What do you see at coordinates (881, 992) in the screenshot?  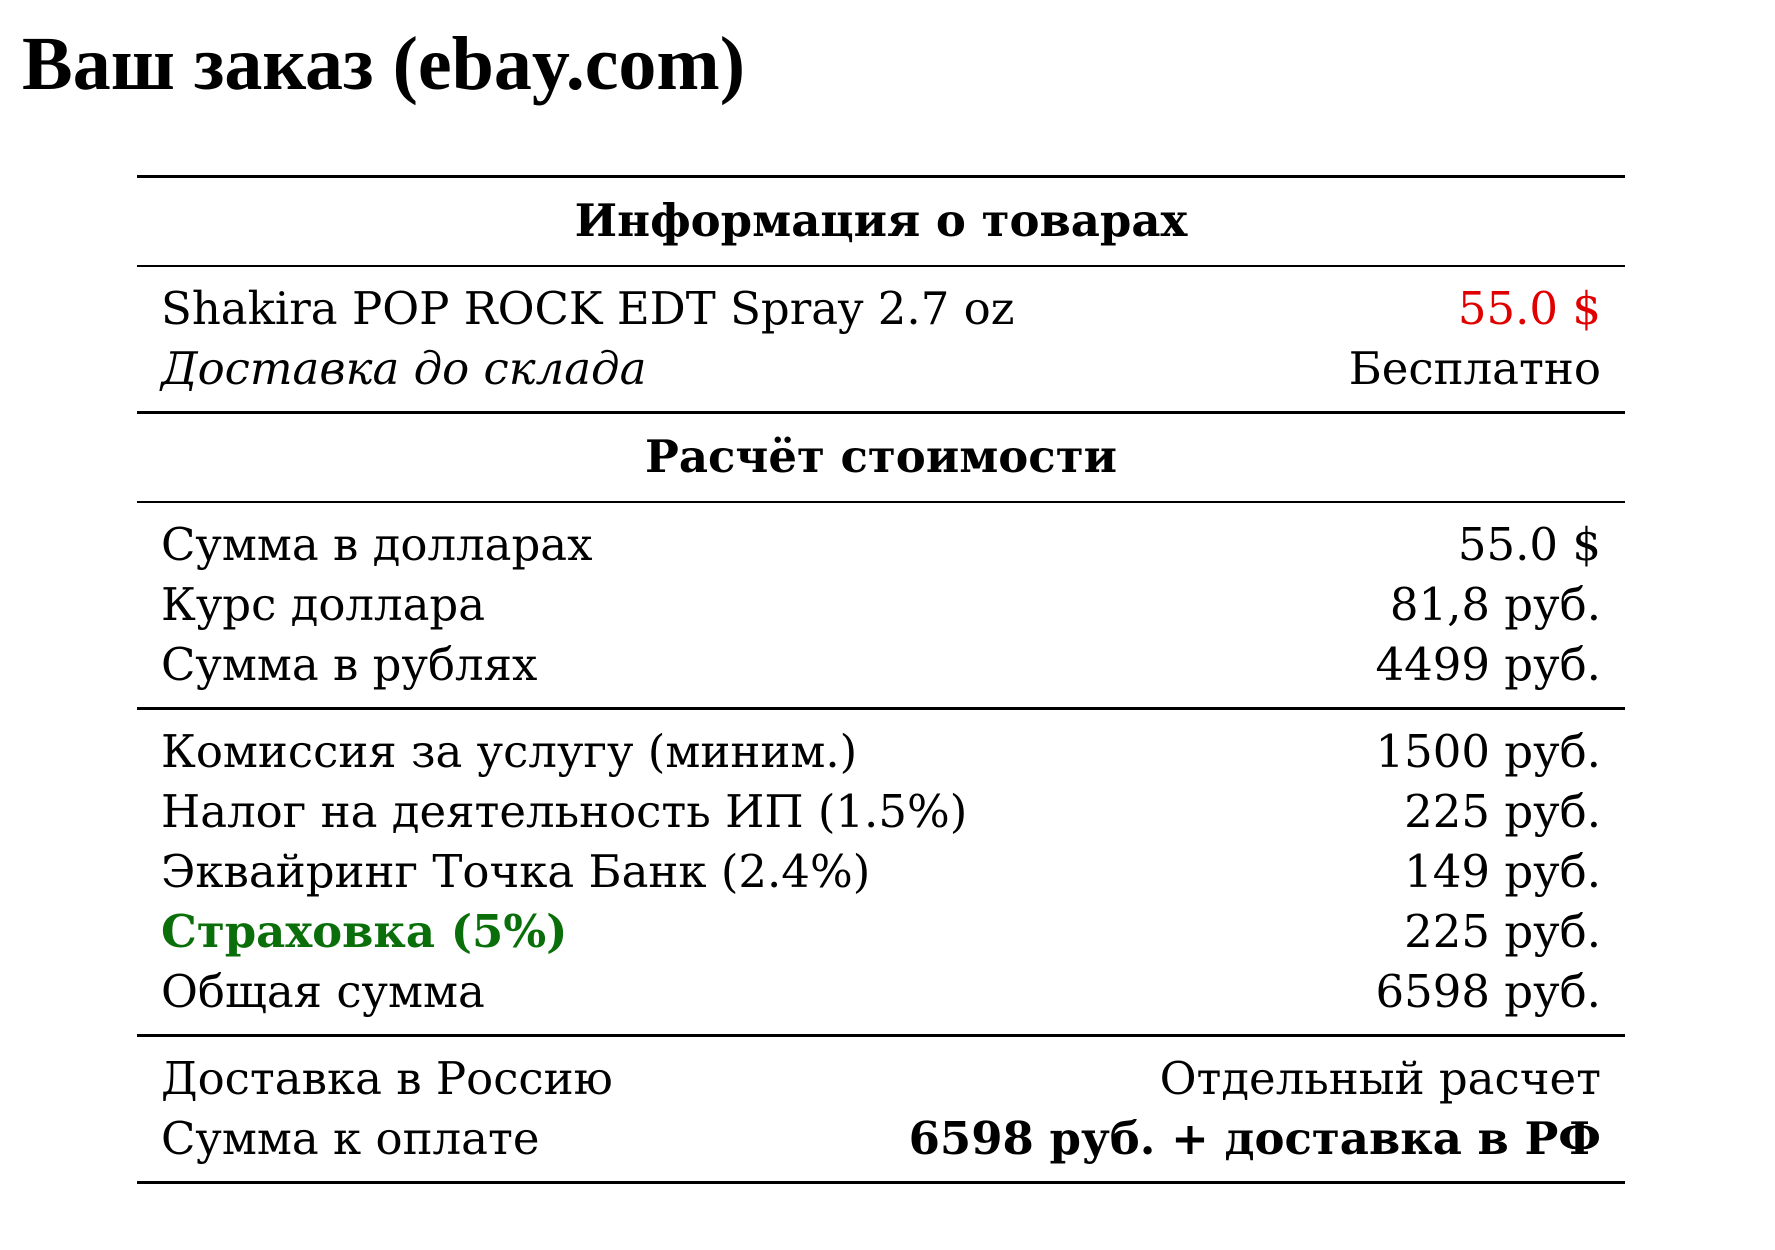 I see `total-row: Общая сумма 6598 руб.` at bounding box center [881, 992].